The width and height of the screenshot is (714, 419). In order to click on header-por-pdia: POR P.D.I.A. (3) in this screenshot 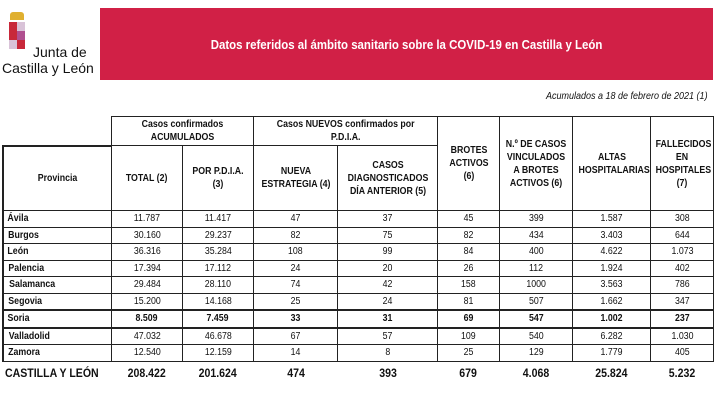, I will do `click(217, 178)`.